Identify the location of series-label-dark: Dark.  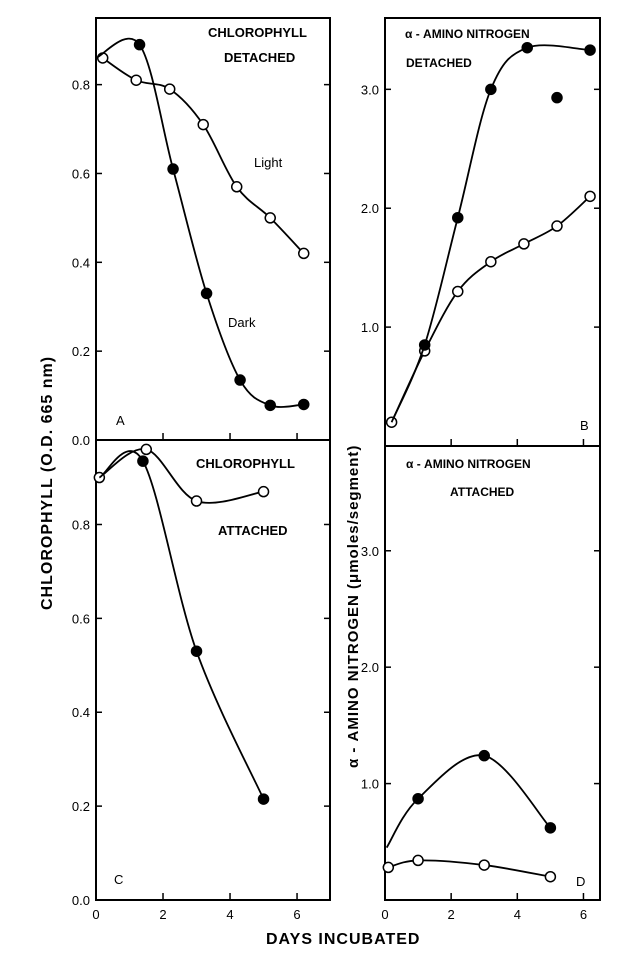
(242, 322).